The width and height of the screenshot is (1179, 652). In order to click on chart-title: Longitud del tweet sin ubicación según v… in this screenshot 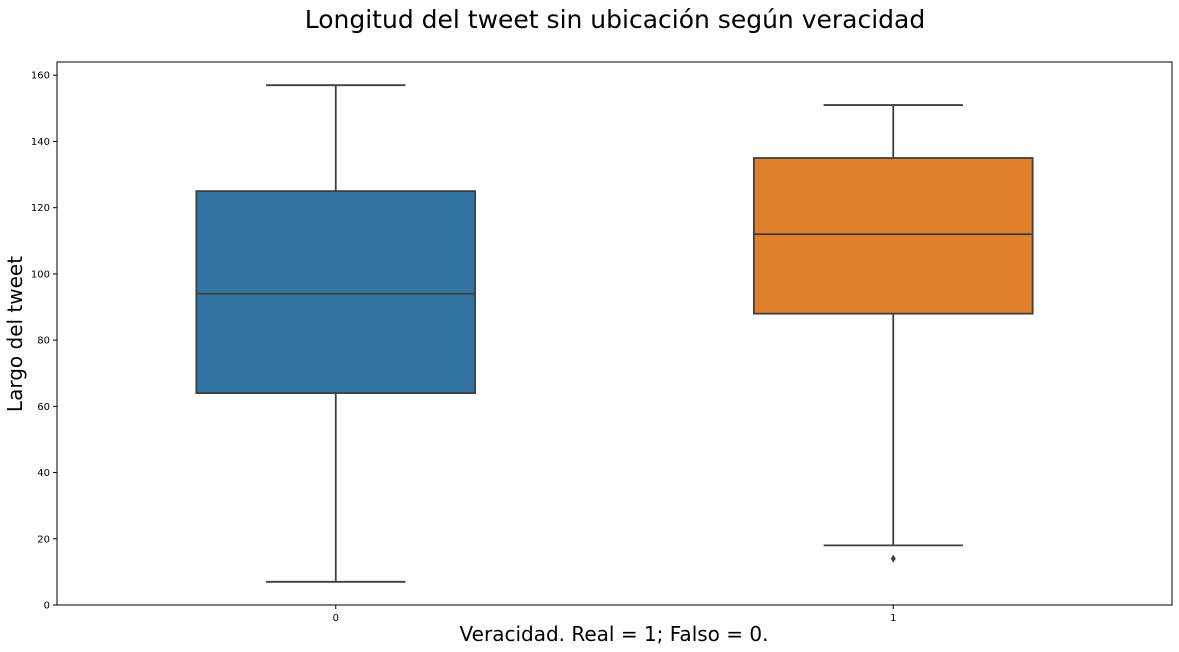, I will do `click(615, 19)`.